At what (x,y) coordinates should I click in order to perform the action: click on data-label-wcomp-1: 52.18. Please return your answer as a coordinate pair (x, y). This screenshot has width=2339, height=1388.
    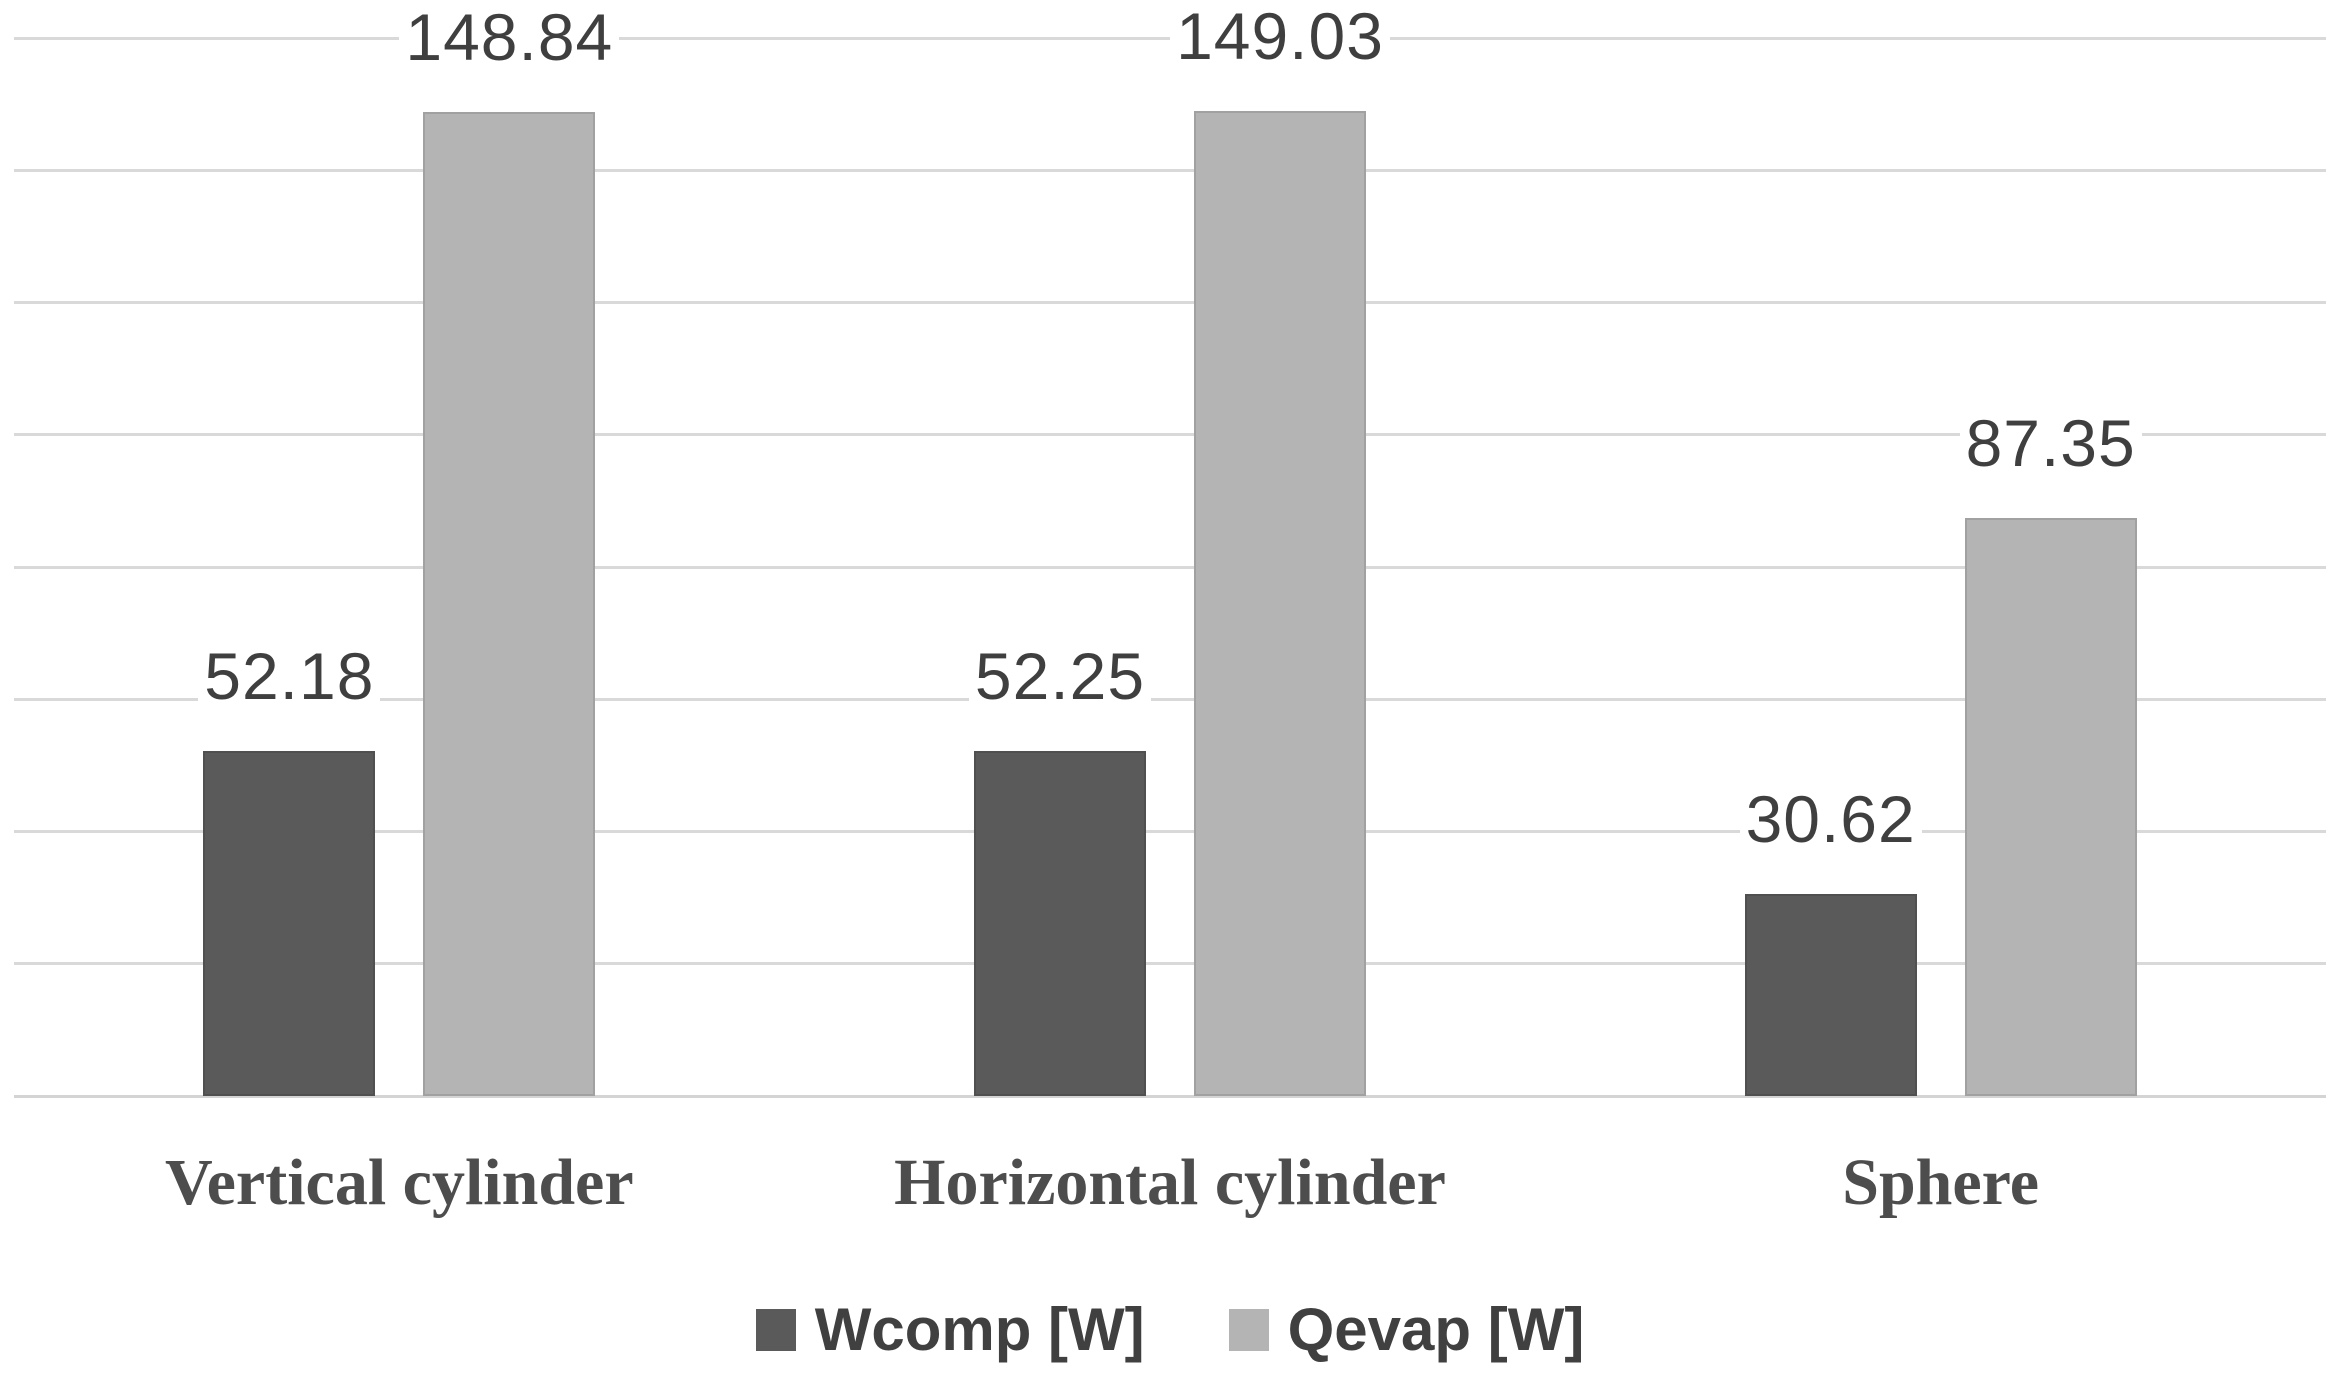
    Looking at the image, I should click on (289, 675).